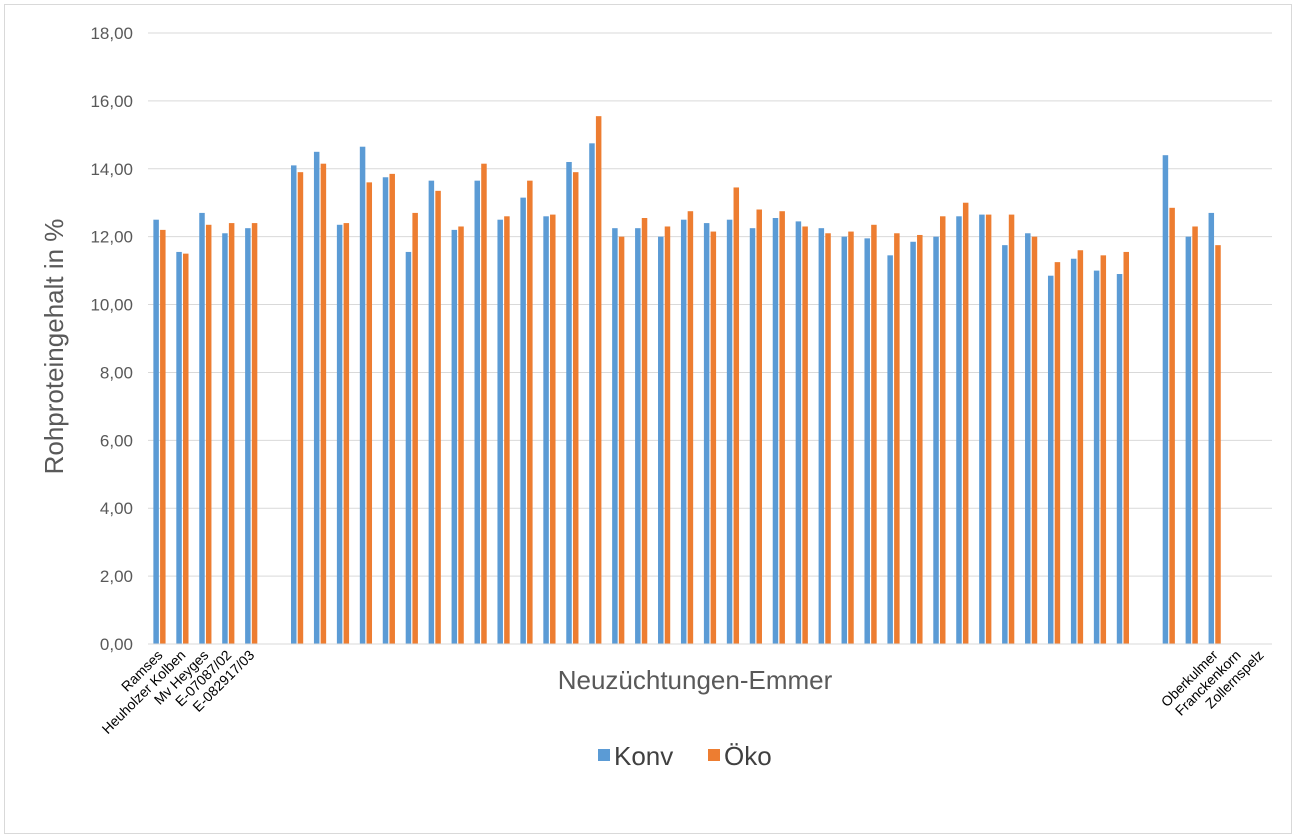  I want to click on legend: Konv Öko, so click(685, 756).